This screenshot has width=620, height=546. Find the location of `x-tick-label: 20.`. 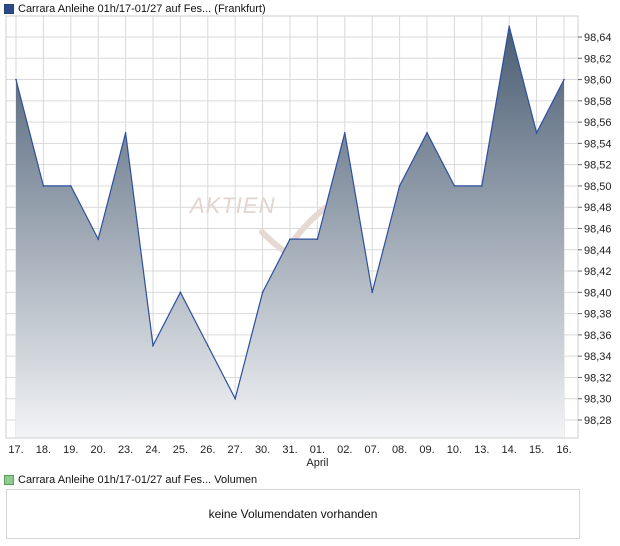

x-tick-label: 20. is located at coordinates (98, 450).